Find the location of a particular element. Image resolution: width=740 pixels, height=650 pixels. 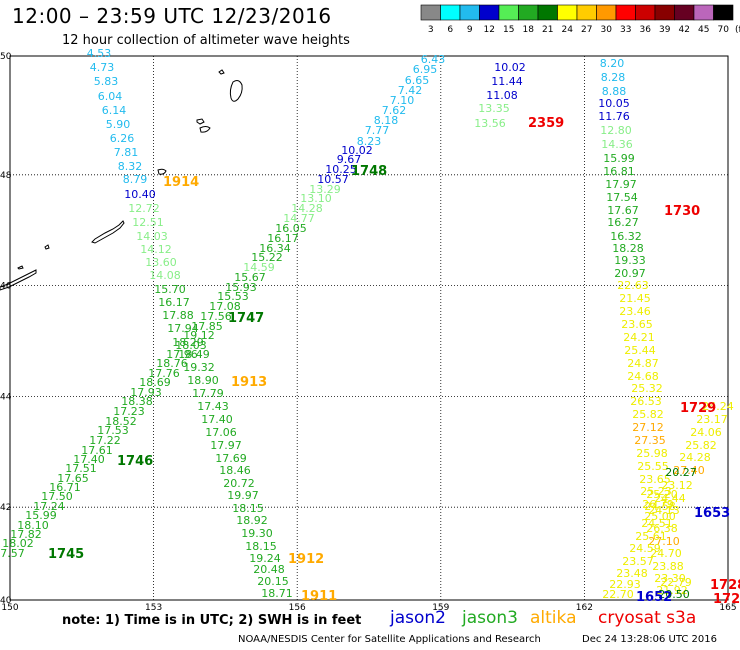

wave-height-value: 17.97 is located at coordinates (621, 184).